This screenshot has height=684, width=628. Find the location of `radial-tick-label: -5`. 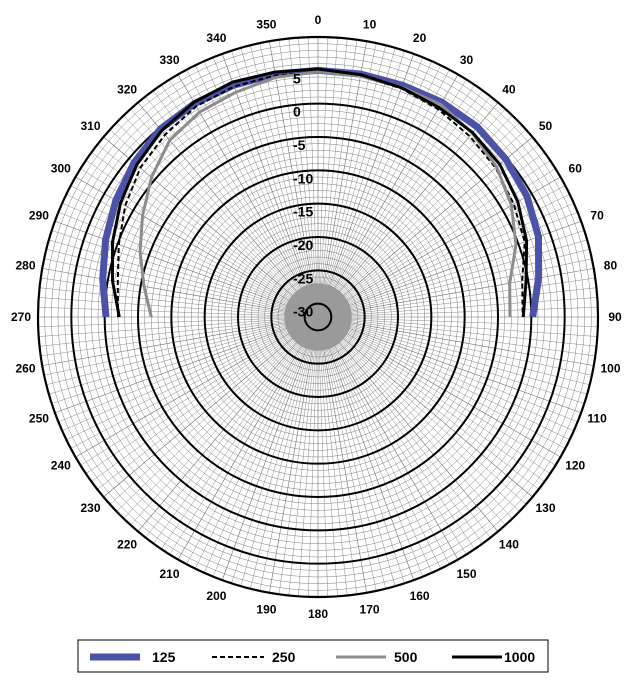

radial-tick-label: -5 is located at coordinates (299, 145).